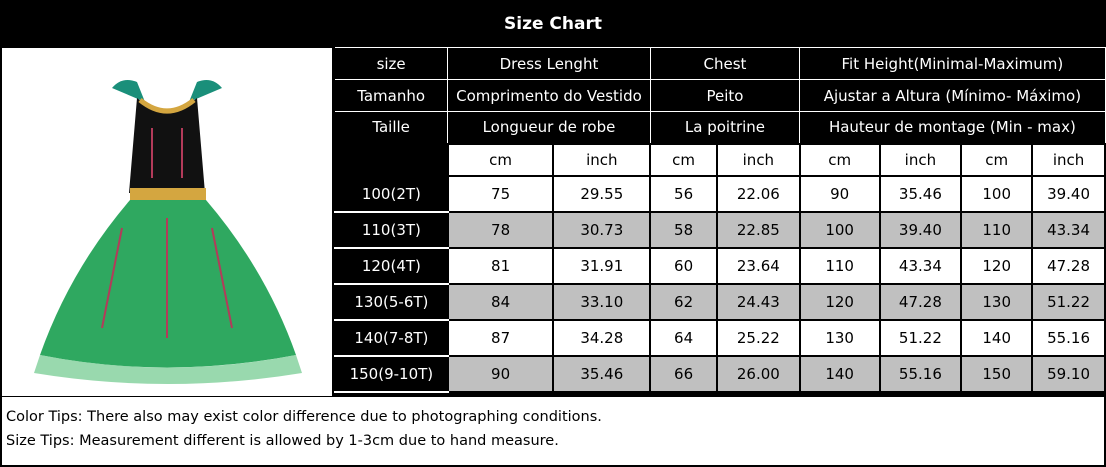 This screenshot has width=1106, height=467. Describe the element at coordinates (758, 193) in the screenshot. I see `value-cell: 22.06` at that location.